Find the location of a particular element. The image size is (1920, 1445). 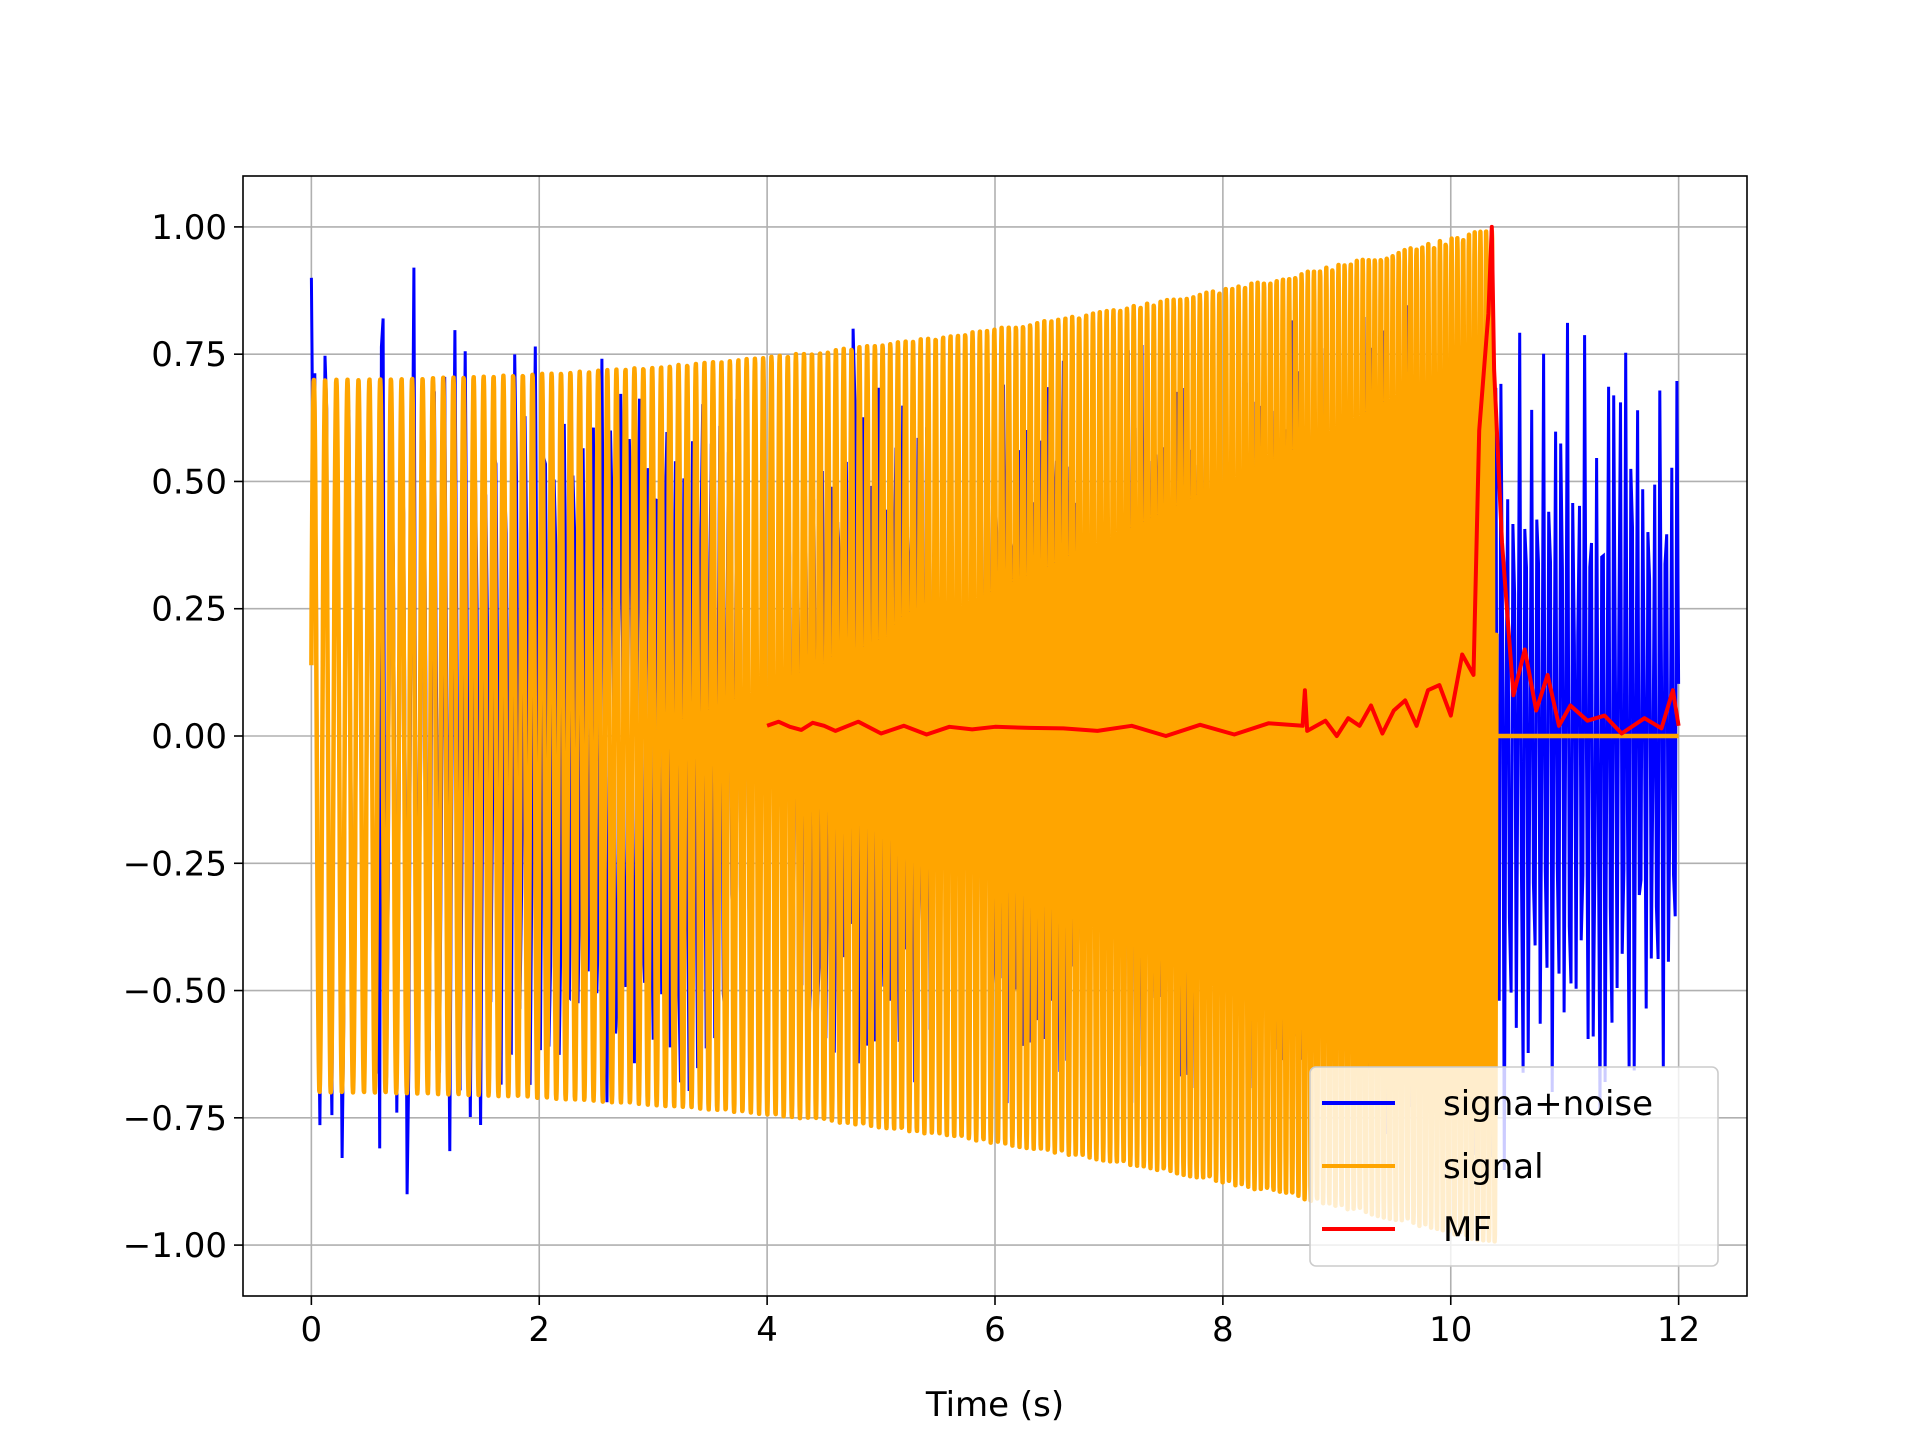

x-tick-label: 4 is located at coordinates (767, 1330).